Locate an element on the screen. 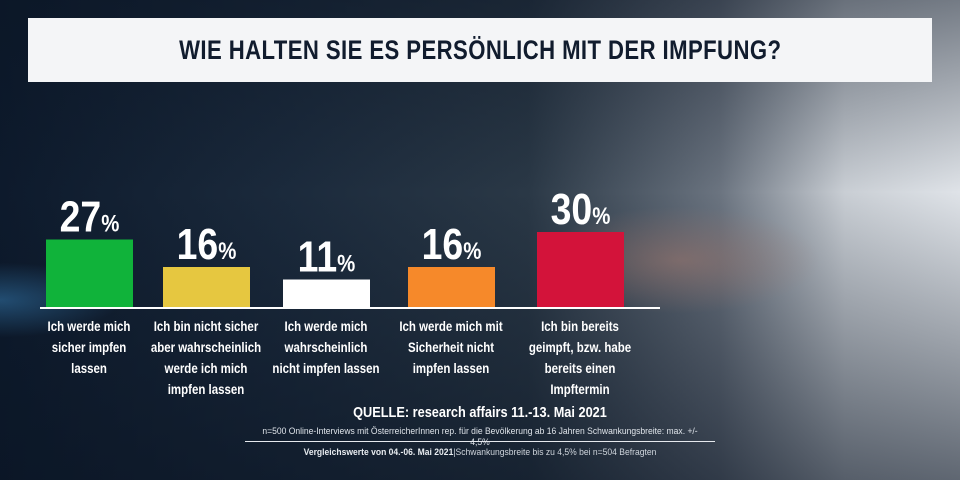 Image resolution: width=960 pixels, height=480 pixels. comparison-date: Vergleichswerte von 04.-06. Mai 2021 is located at coordinates (378, 452).